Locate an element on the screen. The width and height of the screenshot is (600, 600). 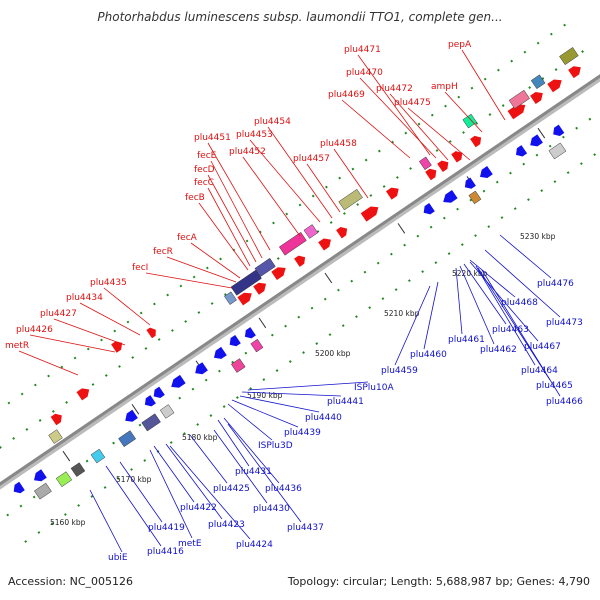
gene-label-plu4453: plu4453 is located at coordinates (254, 135).